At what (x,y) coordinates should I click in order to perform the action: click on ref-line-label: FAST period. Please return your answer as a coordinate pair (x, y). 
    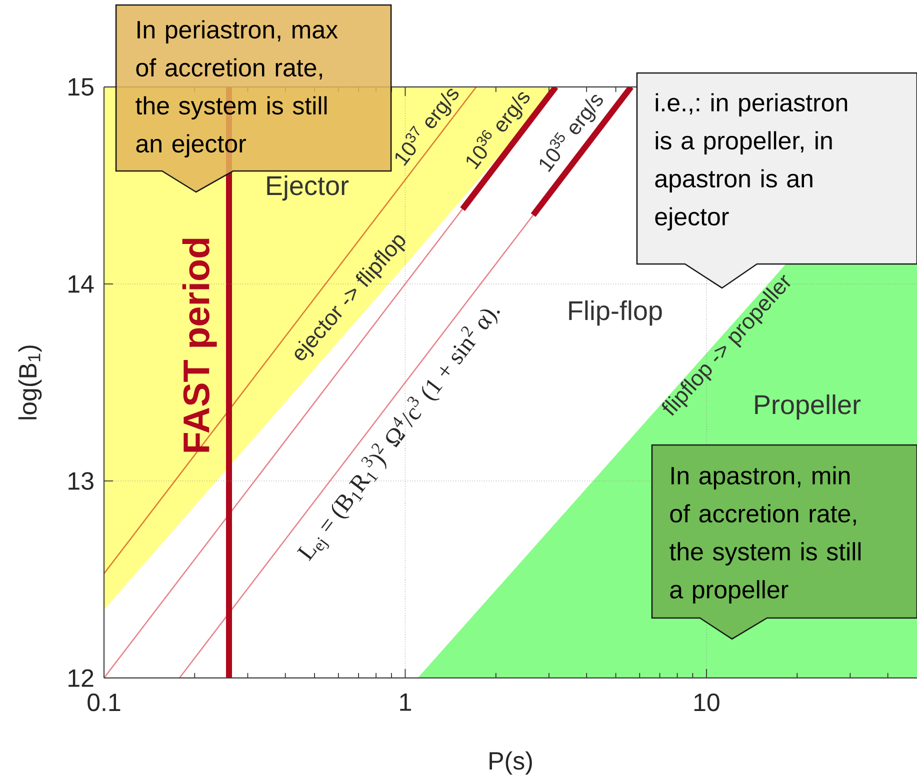
    Looking at the image, I should click on (199, 345).